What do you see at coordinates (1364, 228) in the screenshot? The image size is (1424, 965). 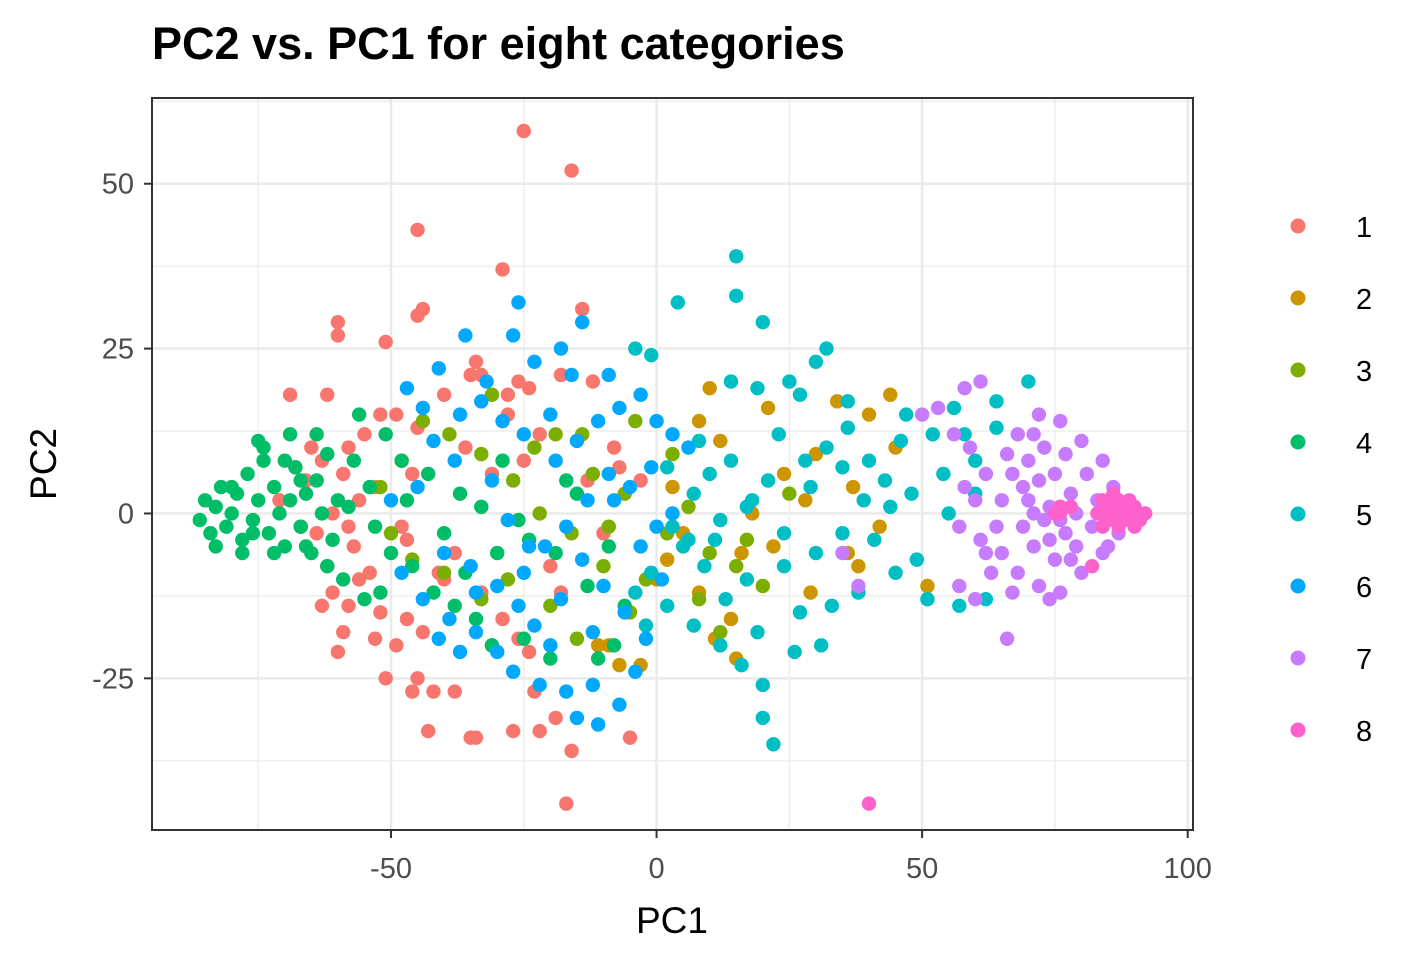 I see `legend-label-1: 1` at bounding box center [1364, 228].